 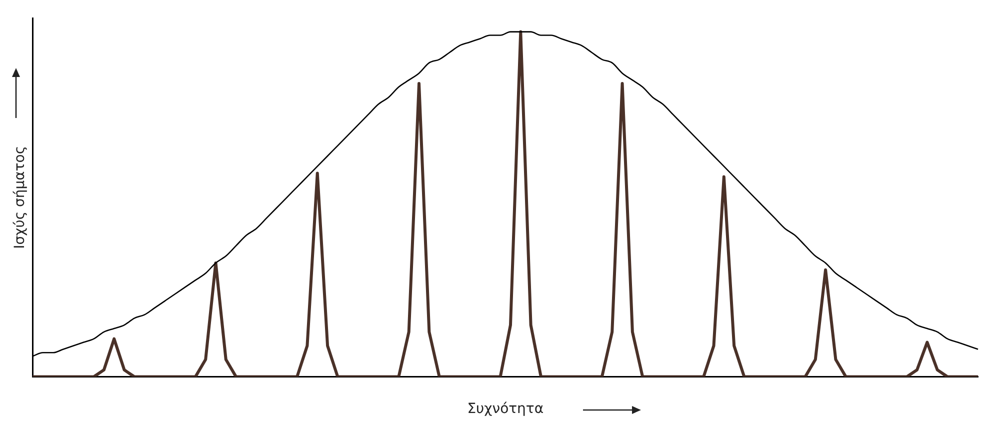 I want to click on y-axis-title: Ισχύς σήματος, so click(x=20, y=197).